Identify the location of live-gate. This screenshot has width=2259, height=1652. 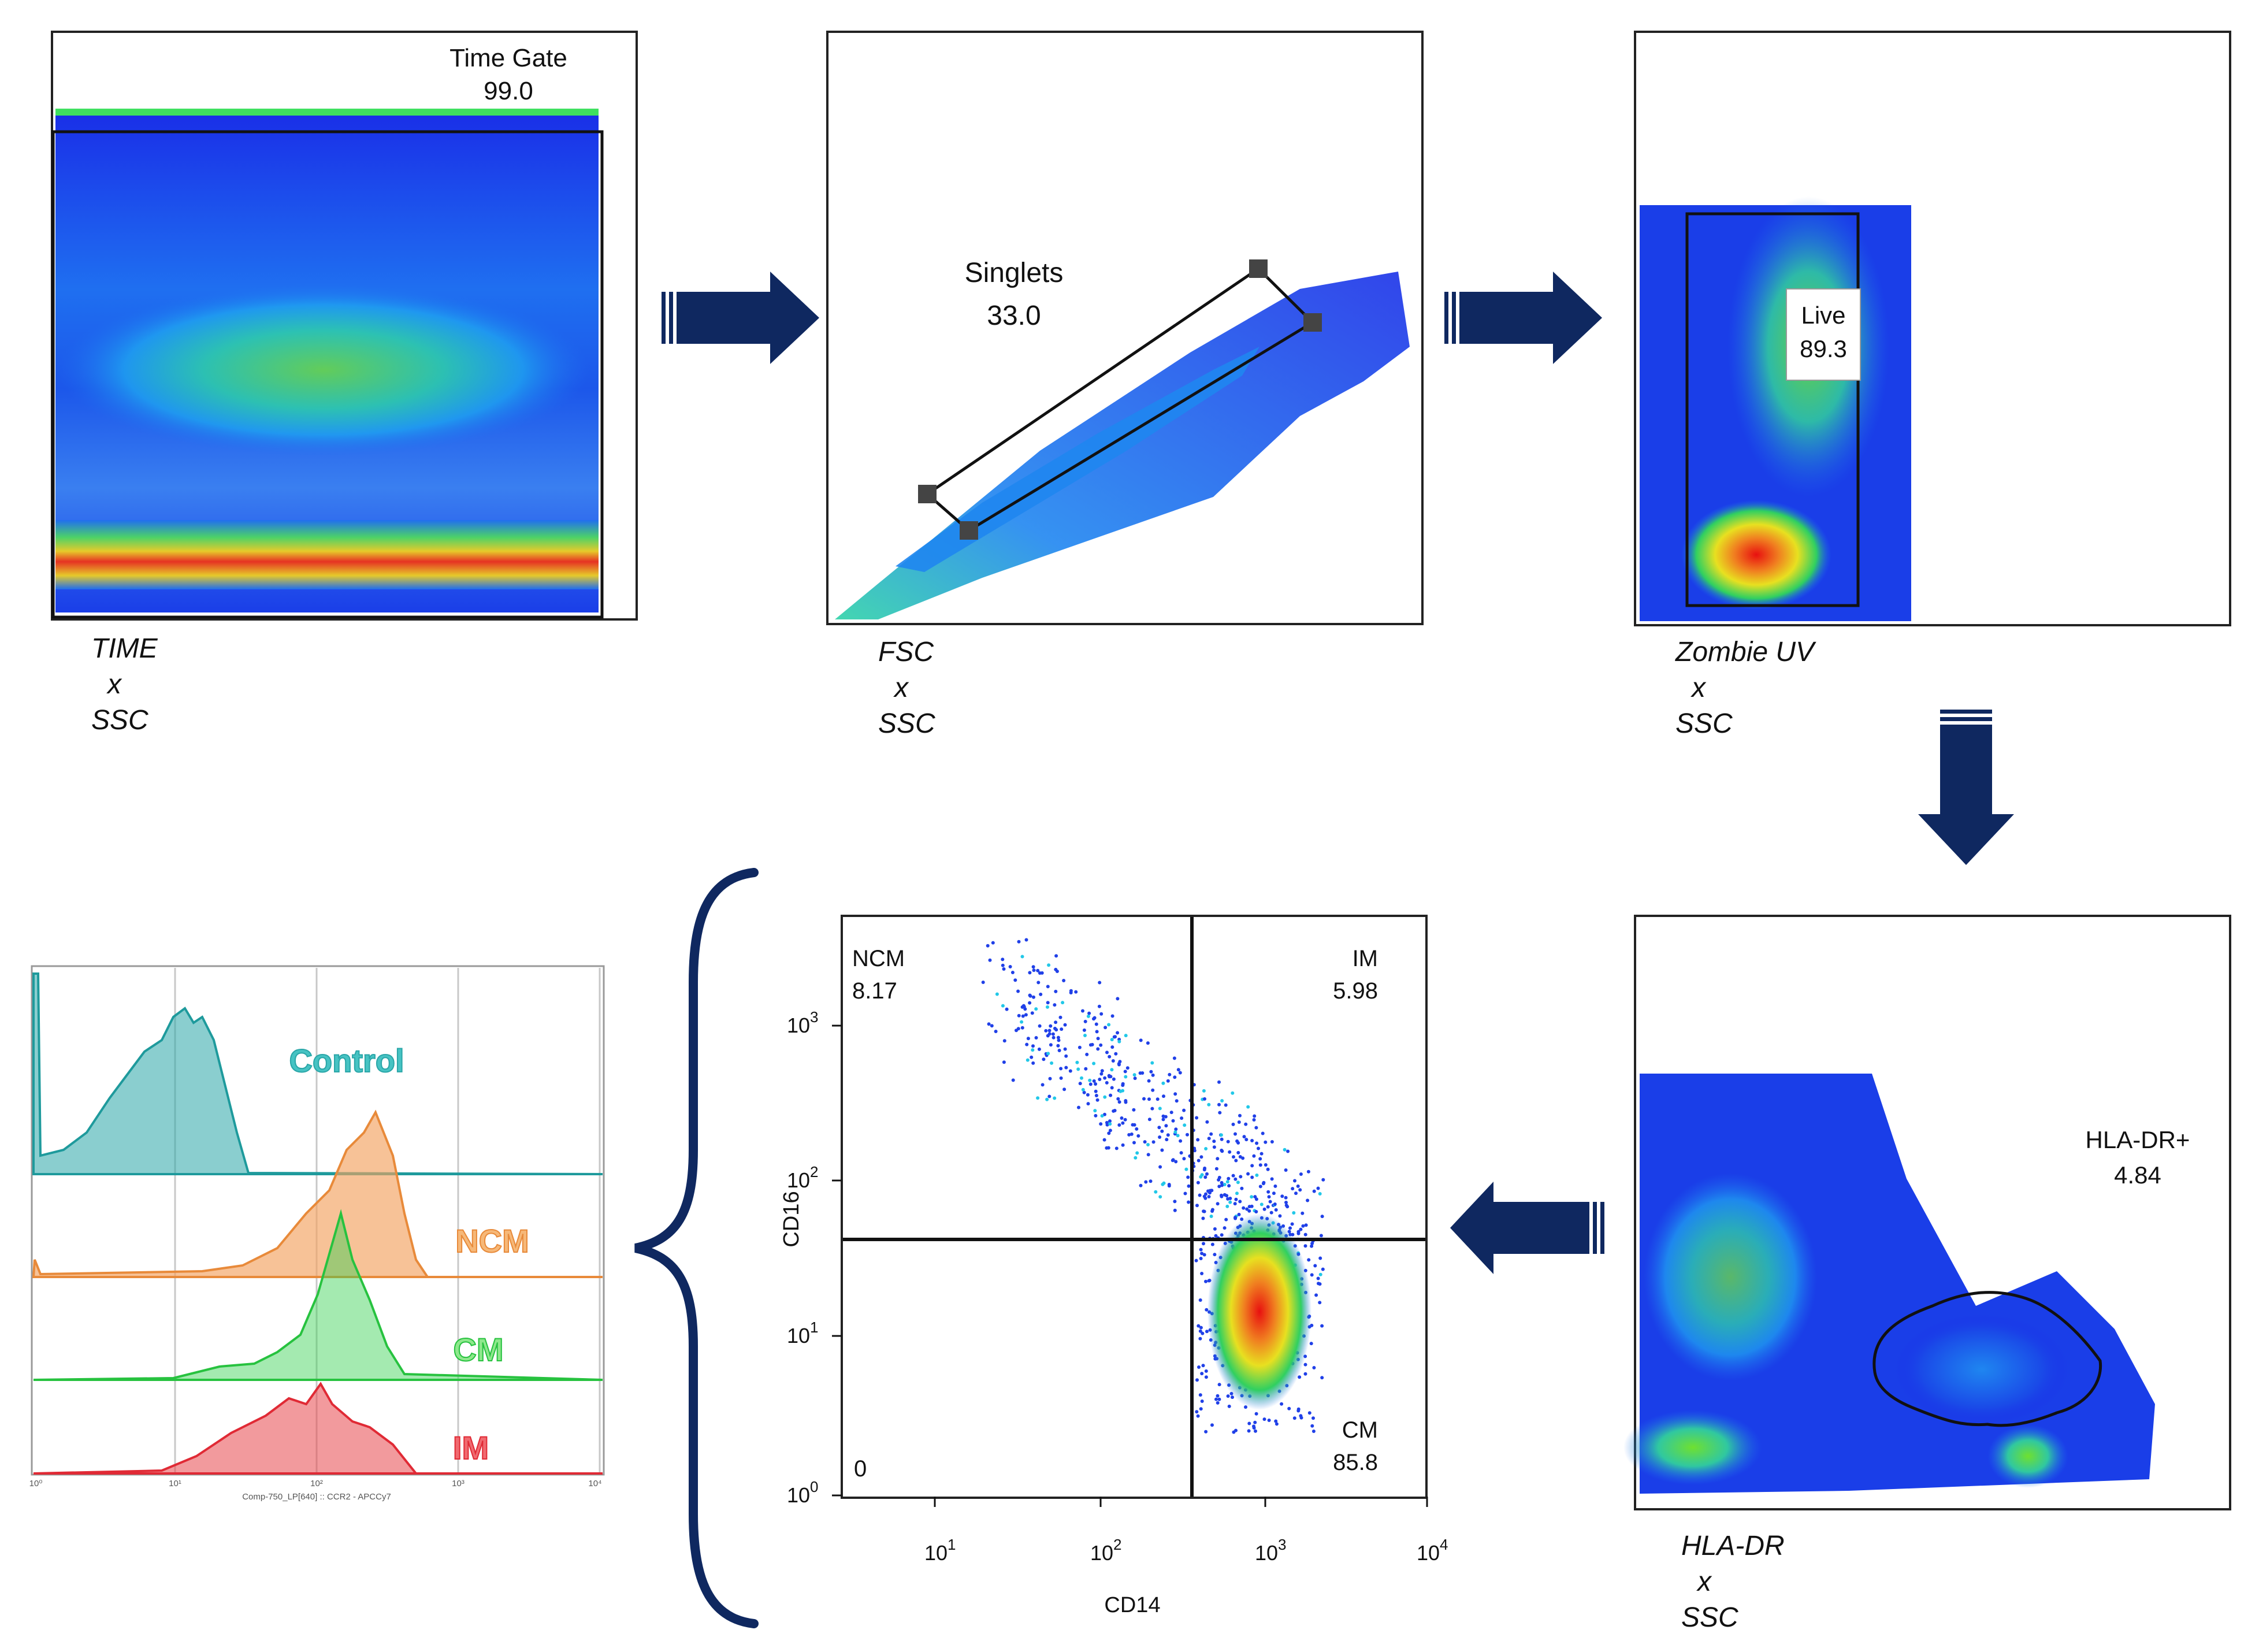
(1773, 409).